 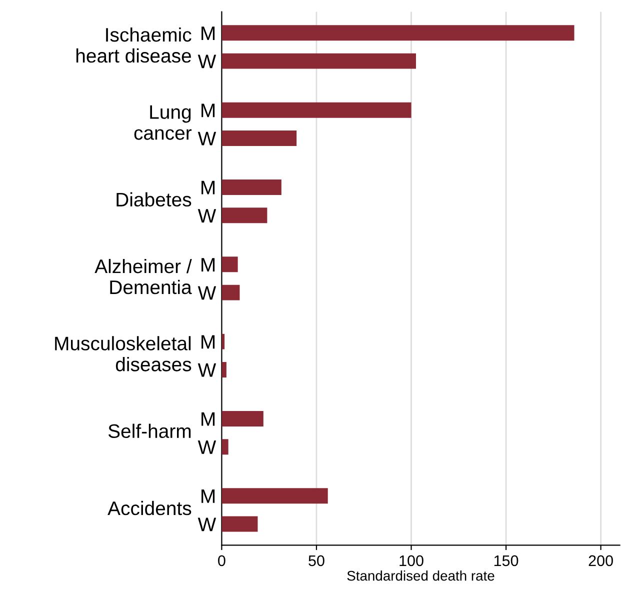 What do you see at coordinates (143, 276) in the screenshot?
I see `text: Alzheimer / Dementia` at bounding box center [143, 276].